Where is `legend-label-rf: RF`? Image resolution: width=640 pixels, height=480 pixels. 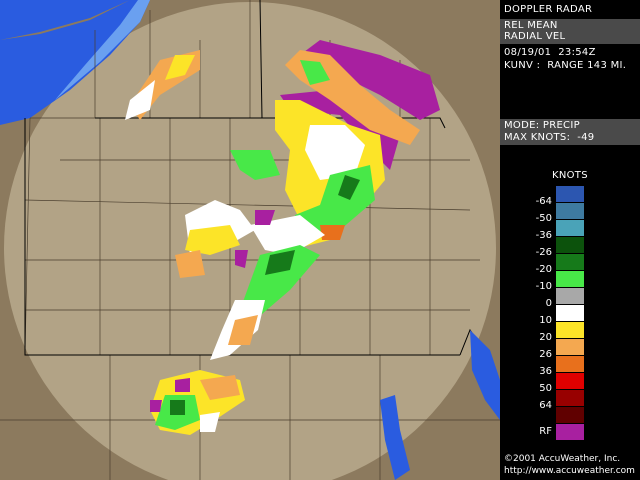 legend-label-rf: RF is located at coordinates (545, 431).